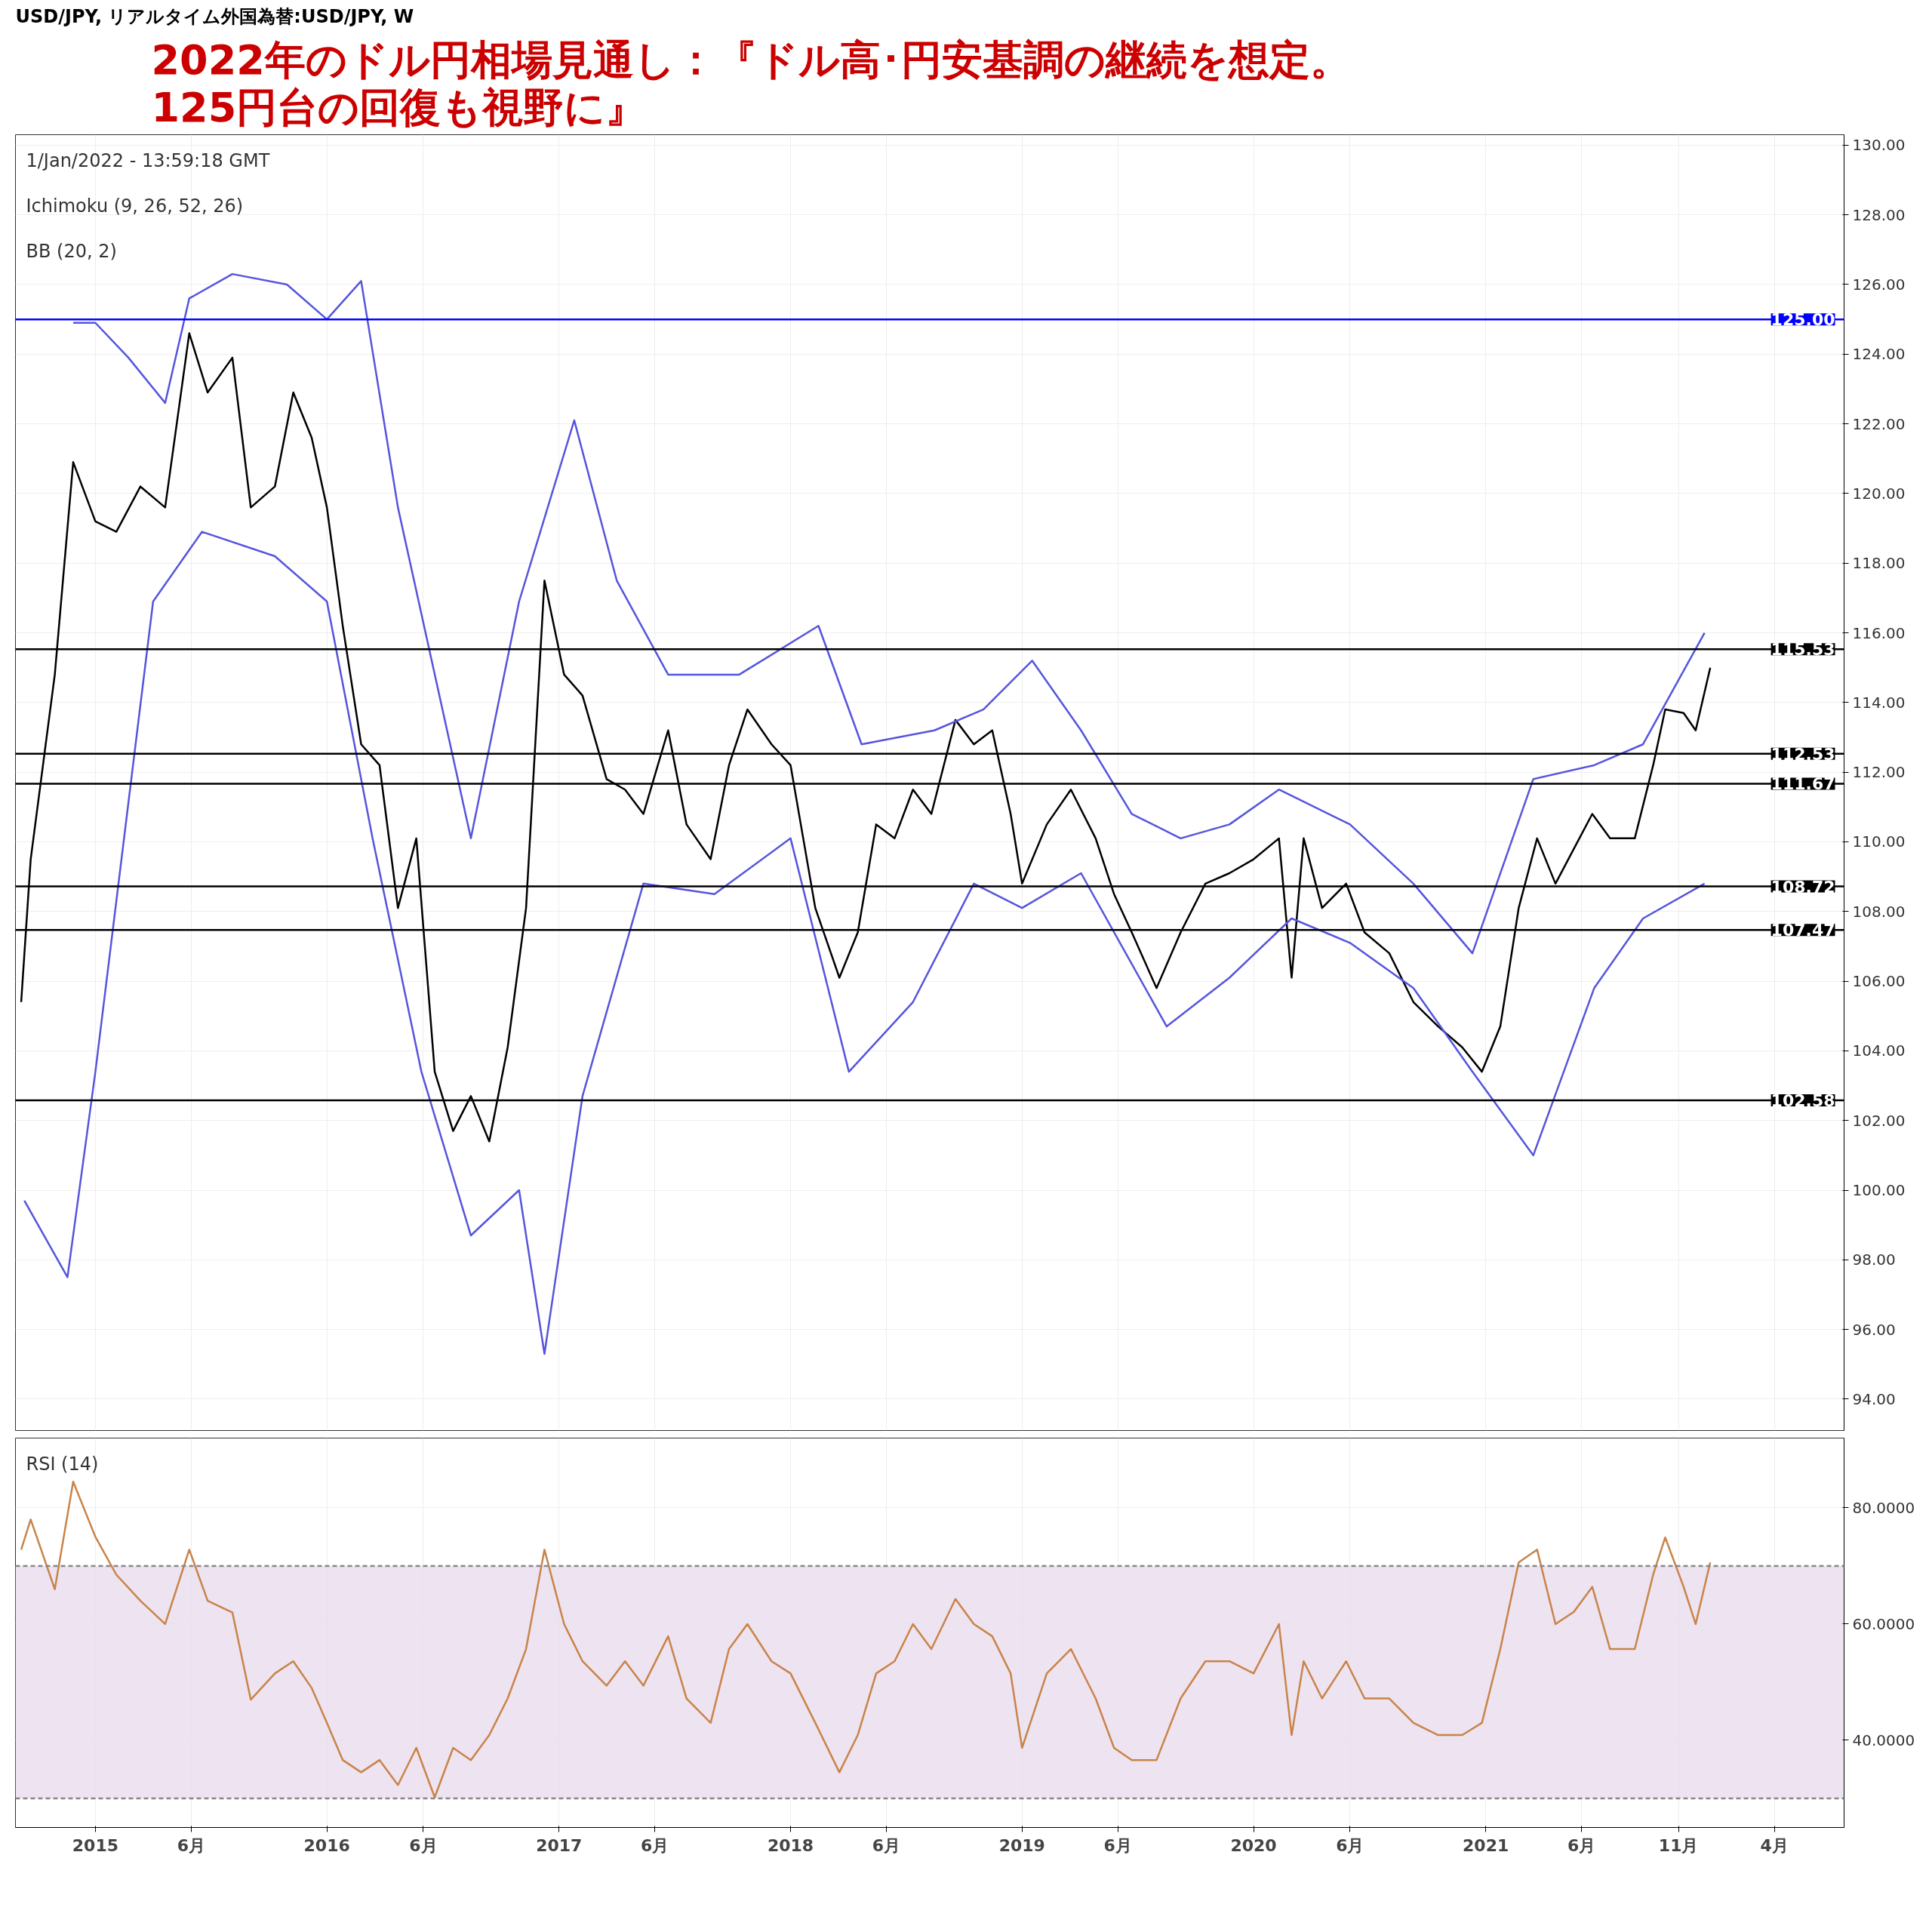 The width and height of the screenshot is (1932, 1932). I want to click on y-tick-label: 96.00, so click(1874, 1329).